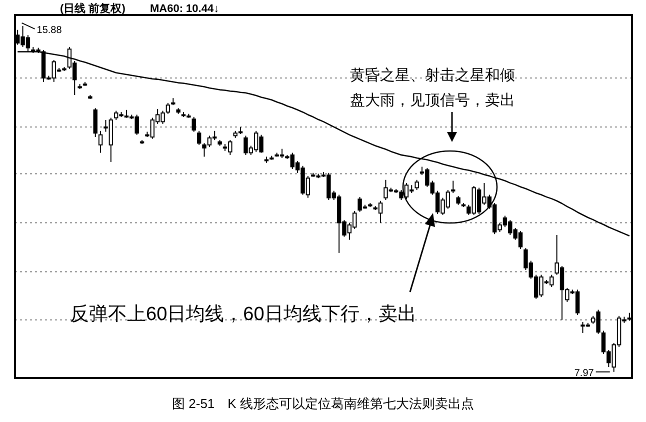 This screenshot has width=646, height=422. I want to click on annotation: 7.97, so click(584, 373).